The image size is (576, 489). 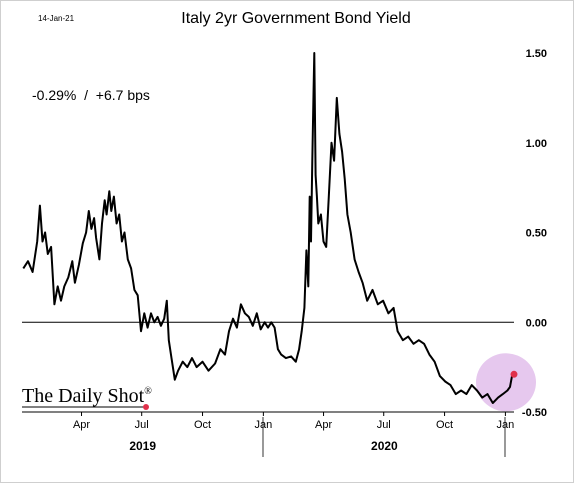 I want to click on marker-layer, so click(x=514, y=374).